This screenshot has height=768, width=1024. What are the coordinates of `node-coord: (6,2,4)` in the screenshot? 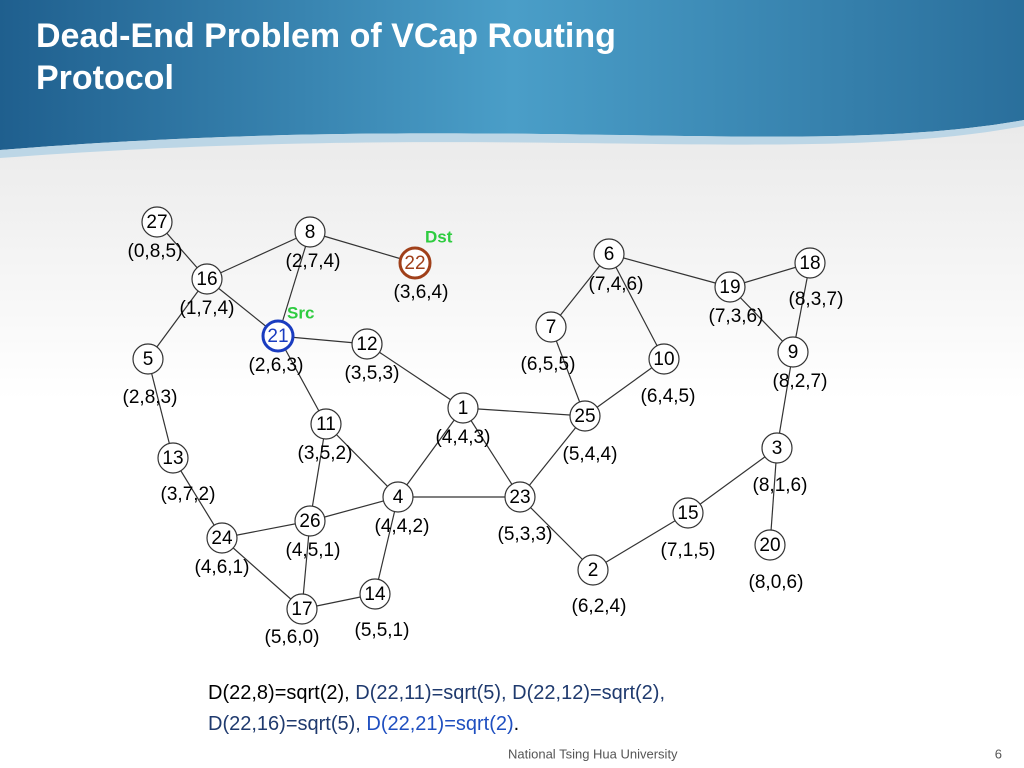 It's located at (599, 606).